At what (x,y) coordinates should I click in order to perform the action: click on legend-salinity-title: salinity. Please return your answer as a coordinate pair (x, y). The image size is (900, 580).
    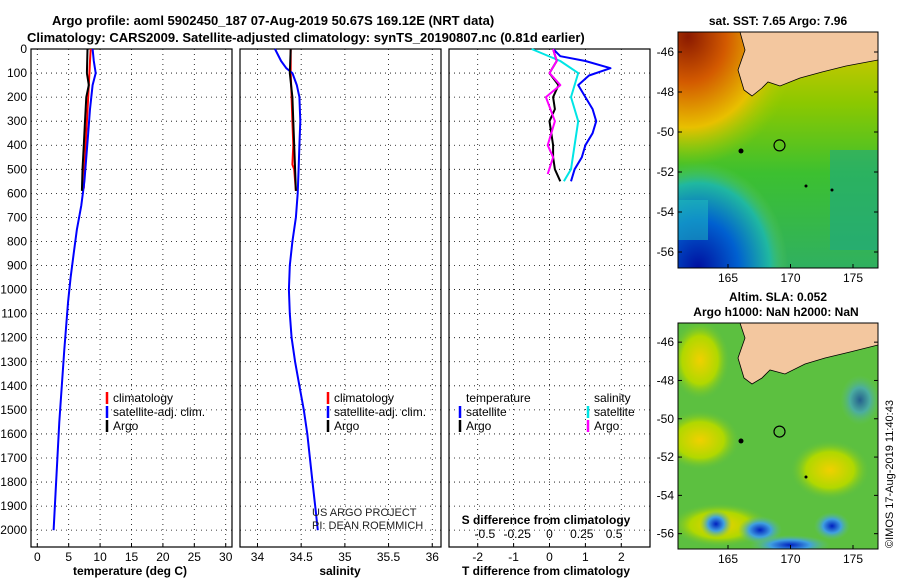
    Looking at the image, I should click on (612, 398).